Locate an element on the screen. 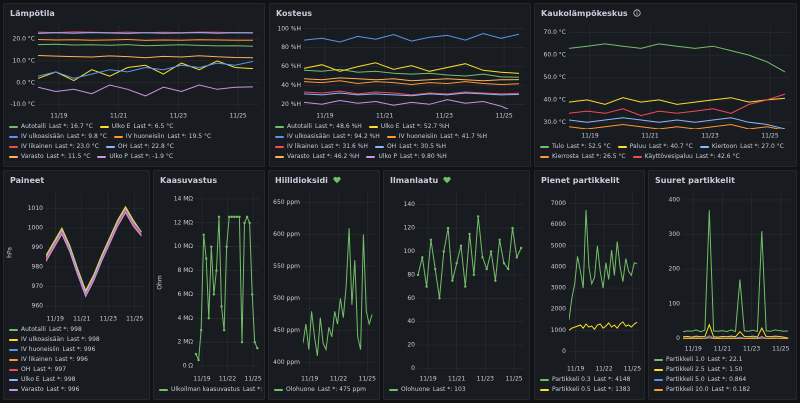 The height and width of the screenshot is (403, 800). panel-title: Kaasuvastus is located at coordinates (189, 180).